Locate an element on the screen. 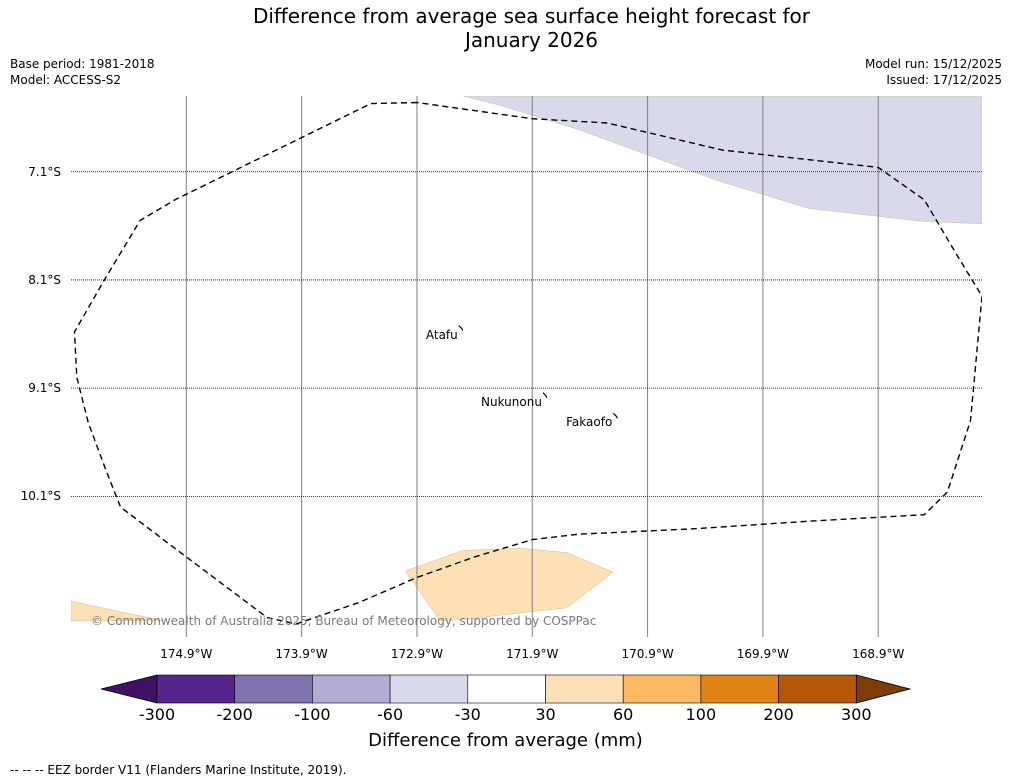 This screenshot has height=781, width=1011. colorbar-tick-7: 100 is located at coordinates (701, 714).